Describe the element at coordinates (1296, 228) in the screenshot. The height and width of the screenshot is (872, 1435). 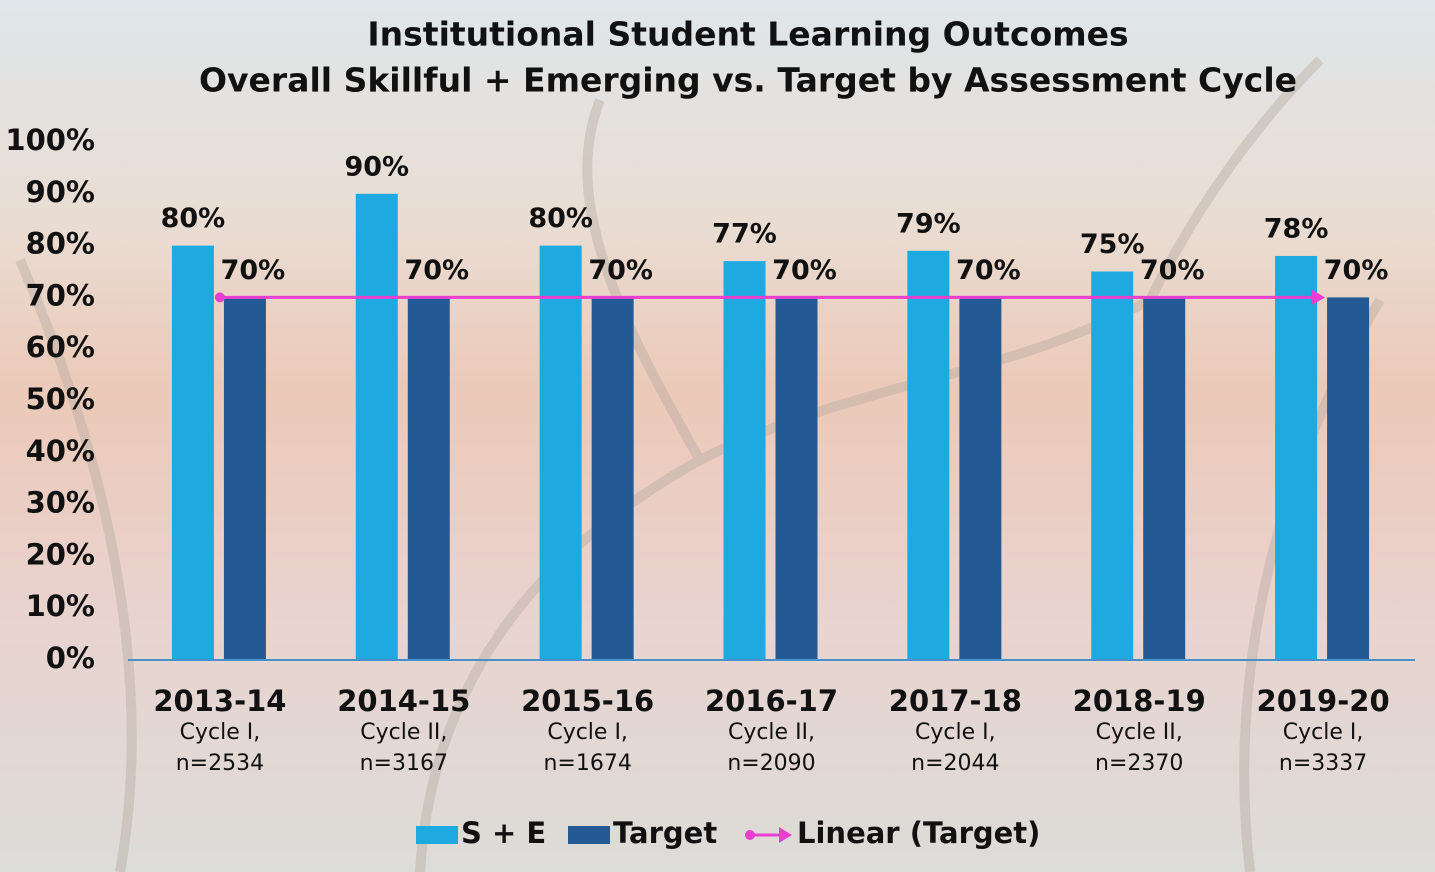
I see `data-label: 78%` at that location.